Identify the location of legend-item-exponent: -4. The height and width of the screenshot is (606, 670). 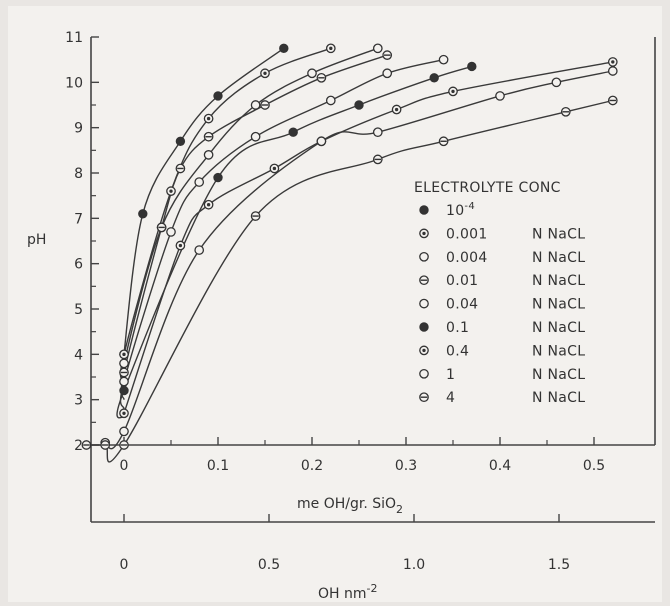
(469, 206).